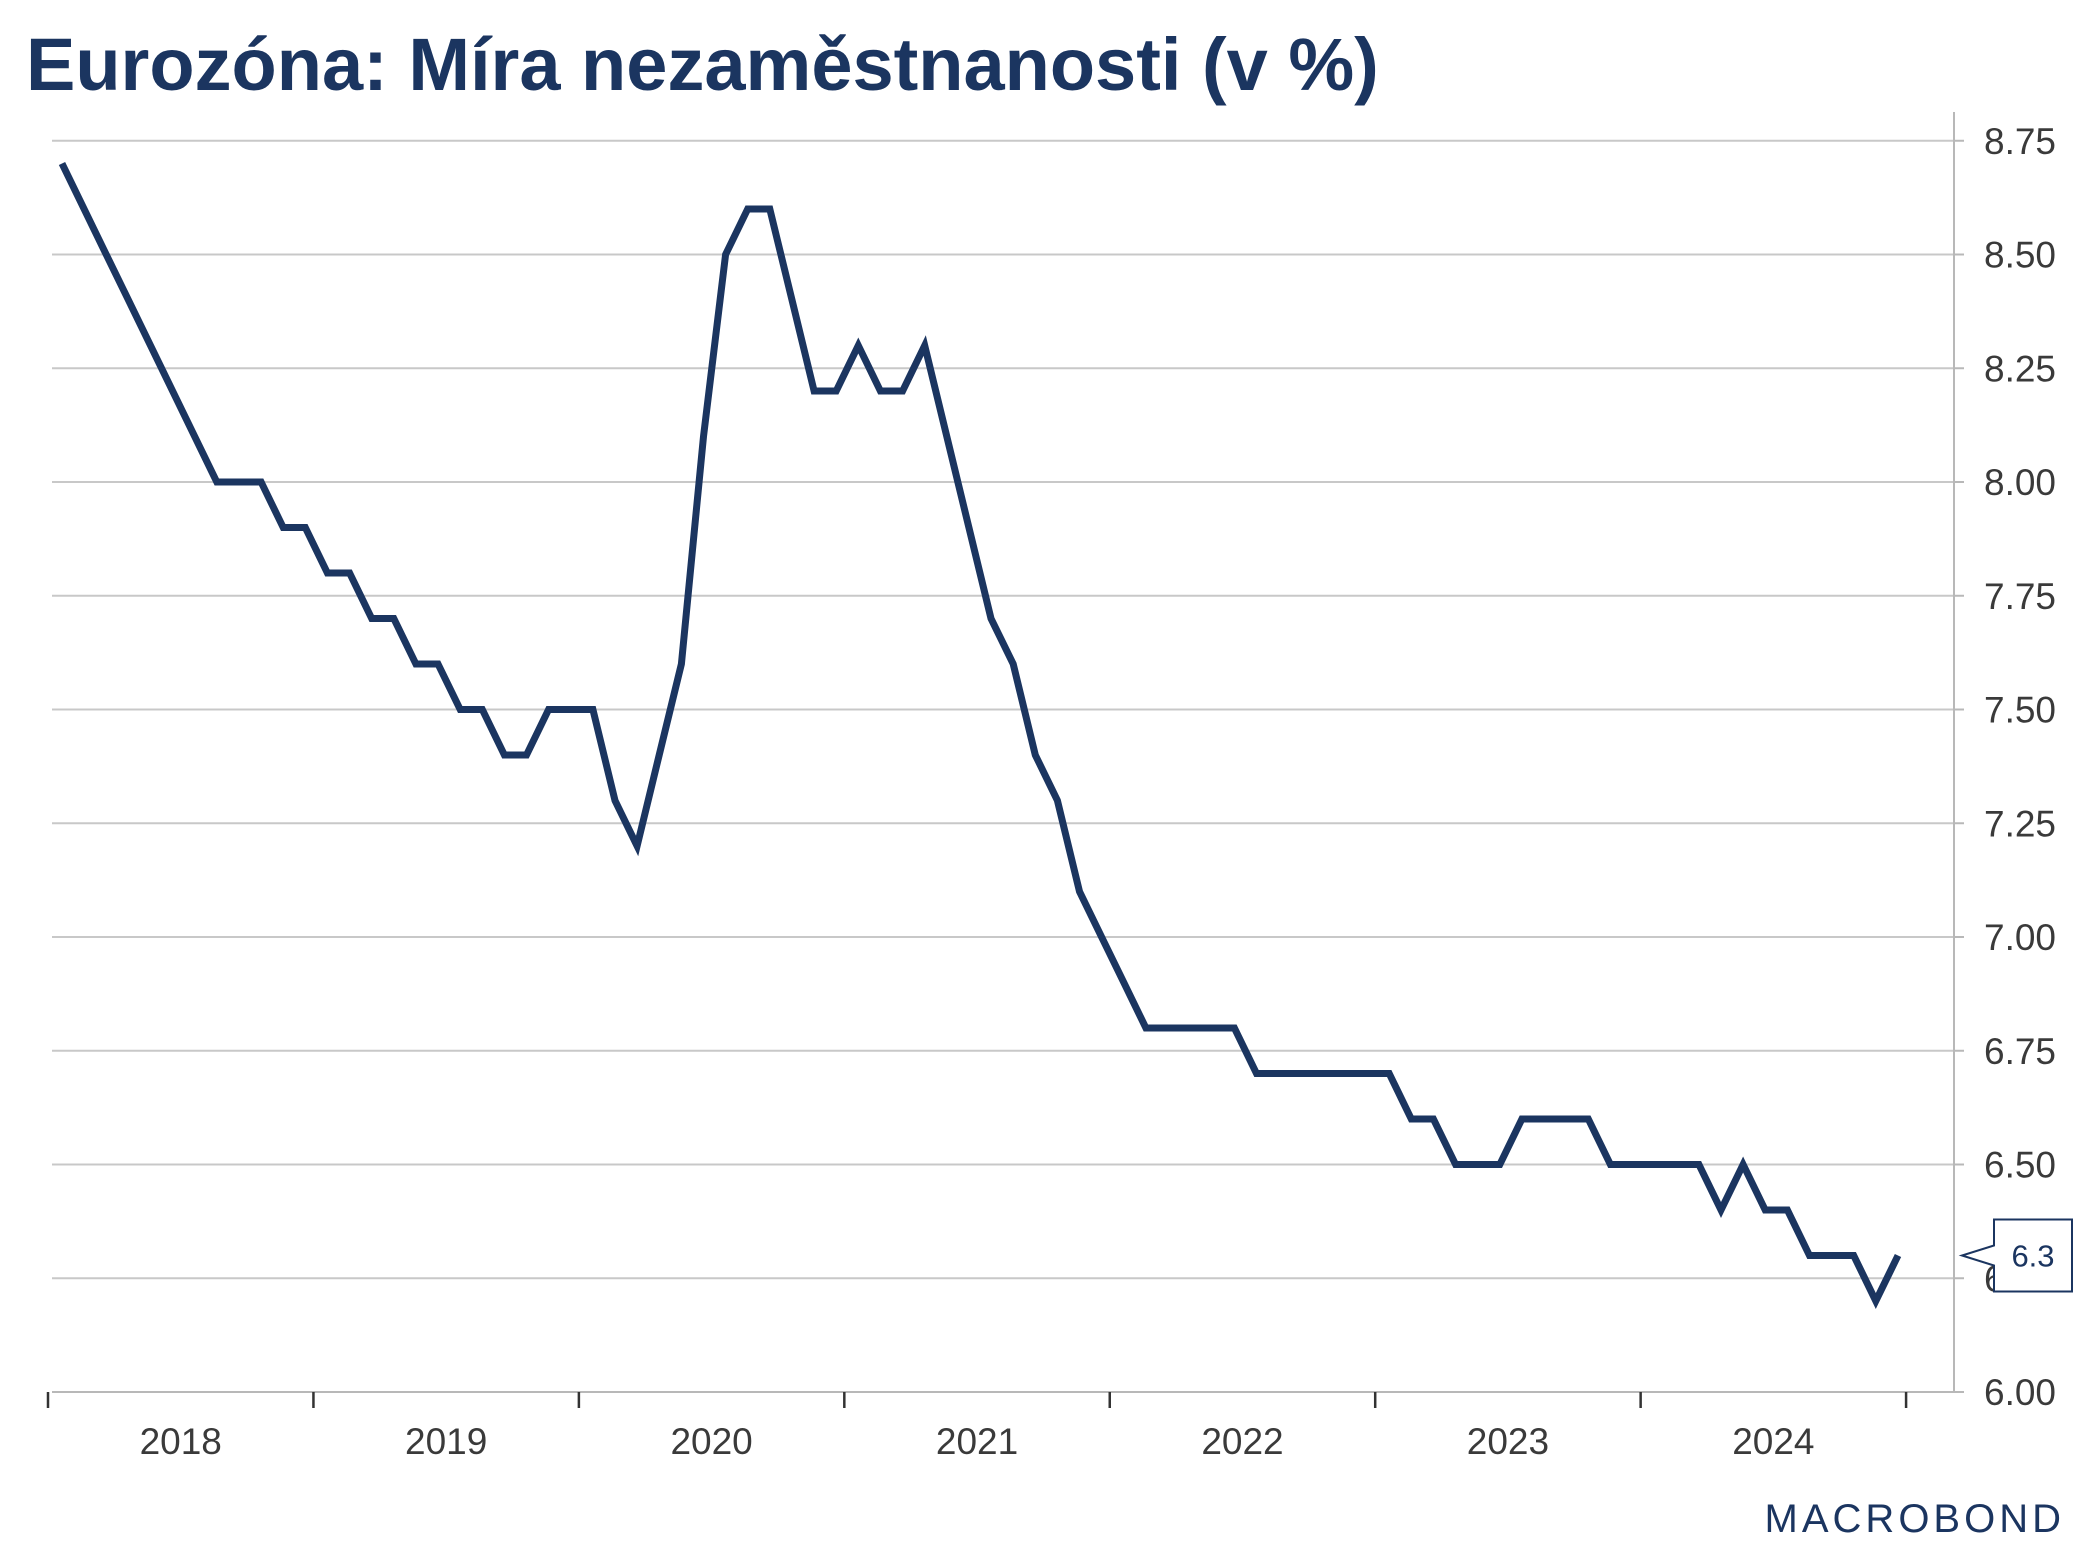  Describe the element at coordinates (1508, 1441) in the screenshot. I see `x-tick-label: 2023` at that location.